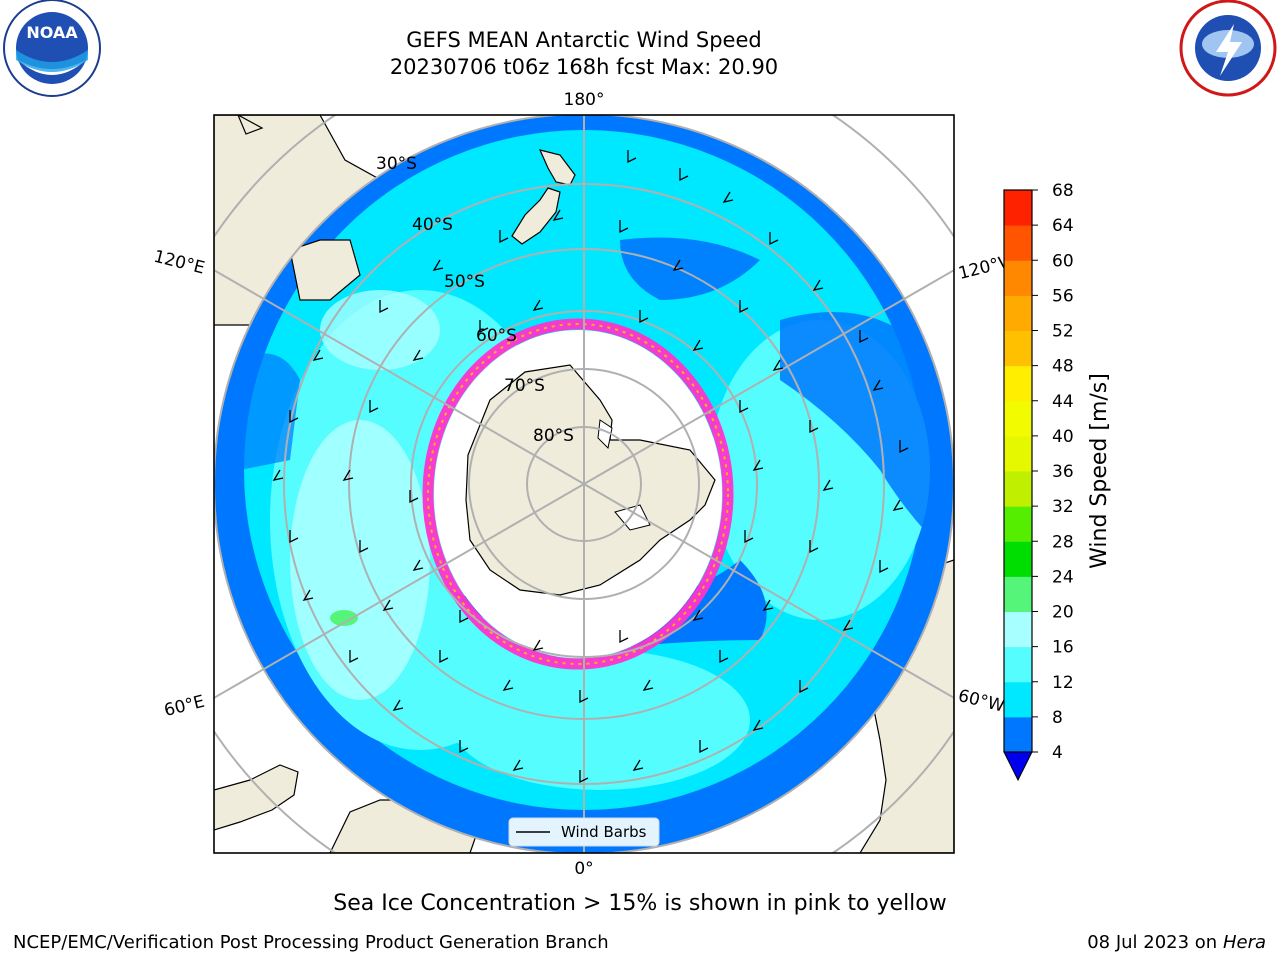 Image resolution: width=1280 pixels, height=960 pixels. Describe the element at coordinates (584, 100) in the screenshot. I see `lon-label-180: 180°` at that location.